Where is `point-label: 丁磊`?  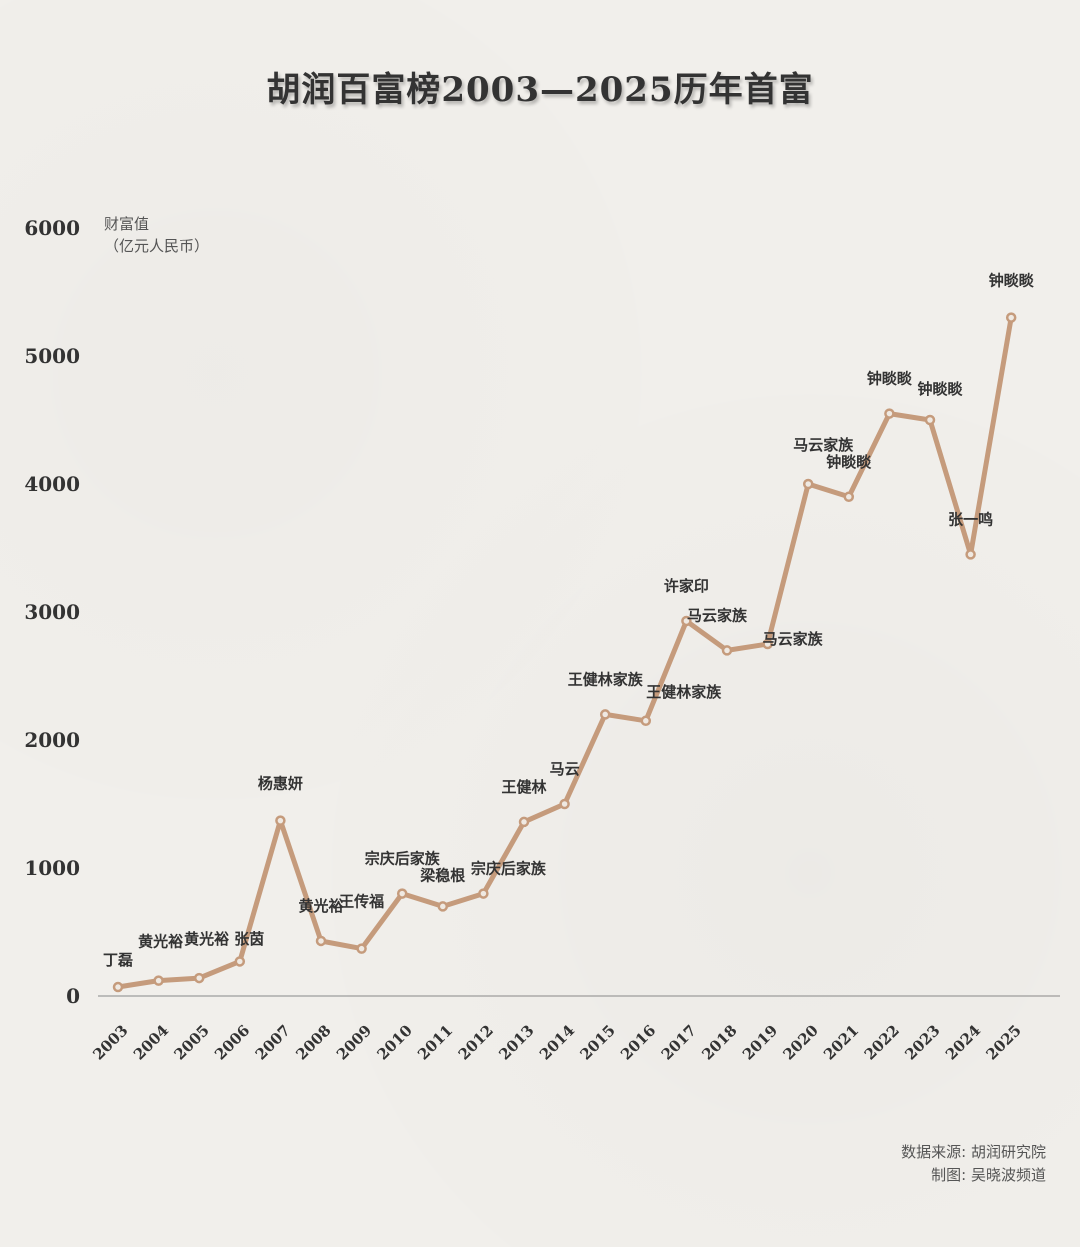
point-label: 丁磊 is located at coordinates (118, 960).